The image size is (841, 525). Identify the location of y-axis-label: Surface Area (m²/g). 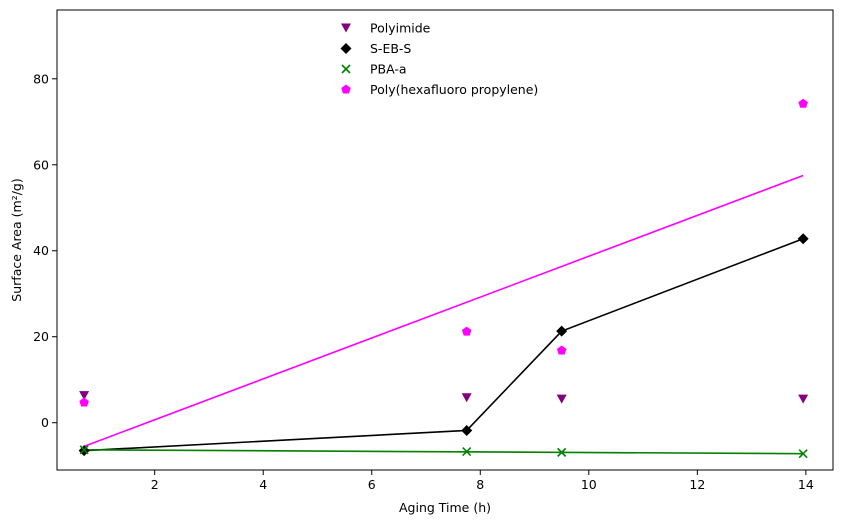
(16, 239).